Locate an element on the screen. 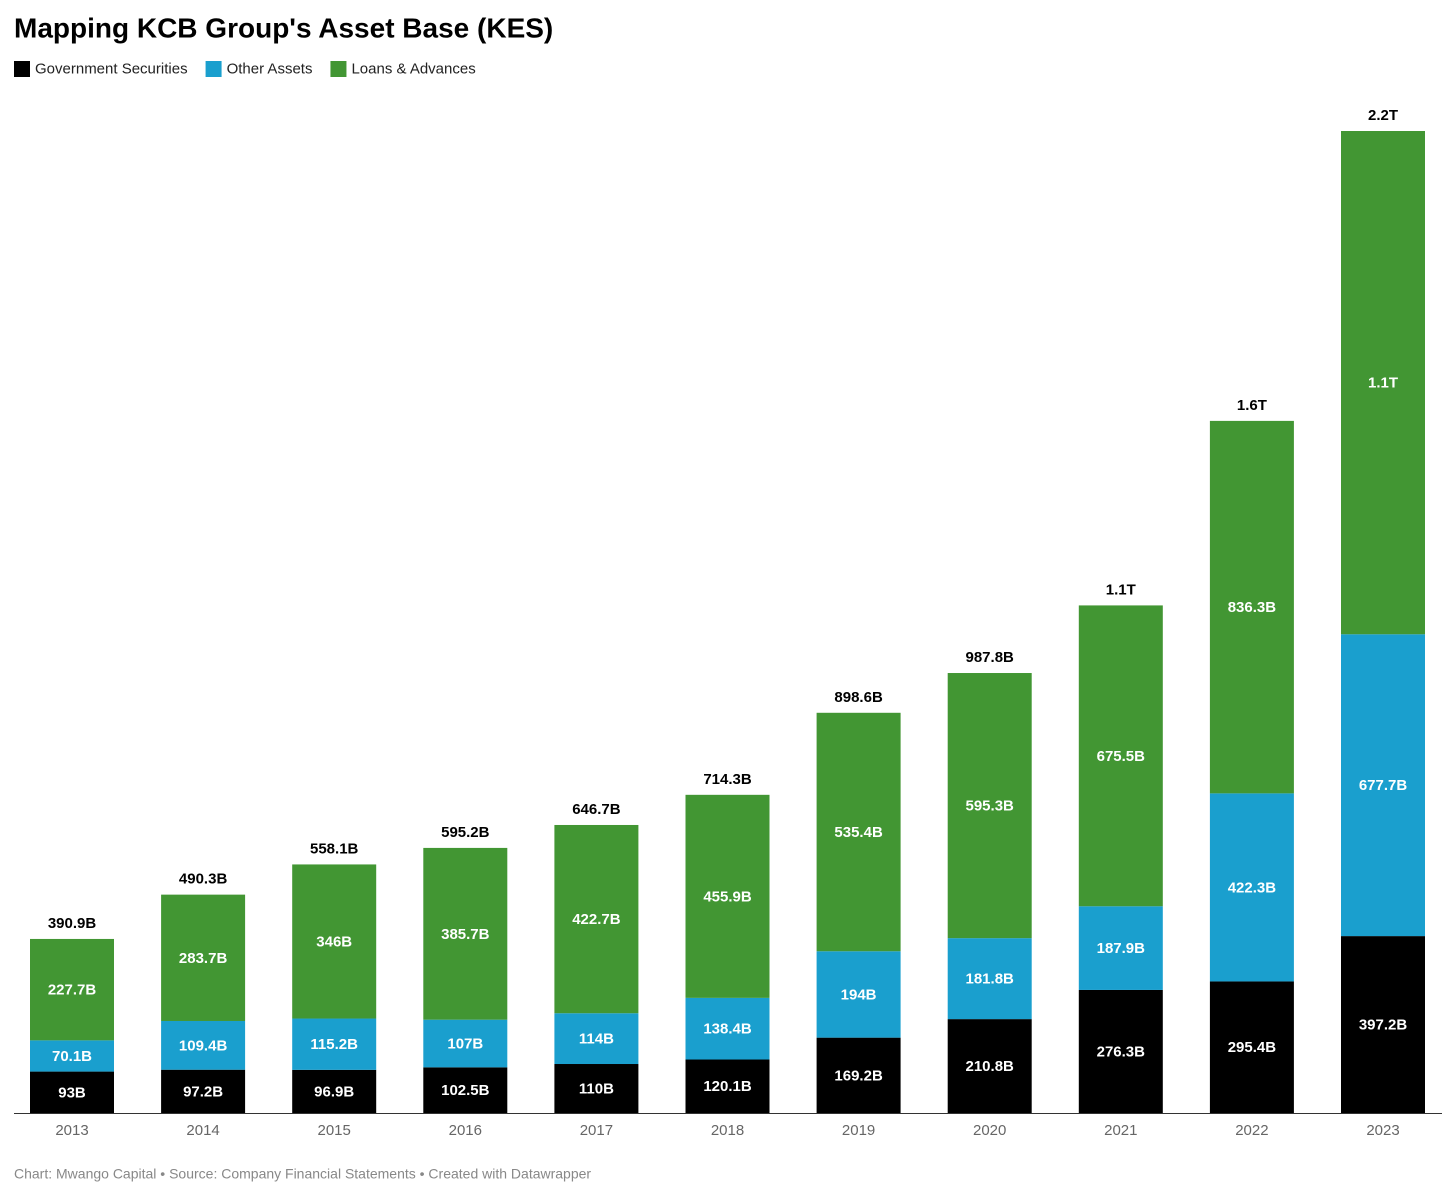 The width and height of the screenshot is (1456, 1201). data-label: 169.2B is located at coordinates (858, 1075).